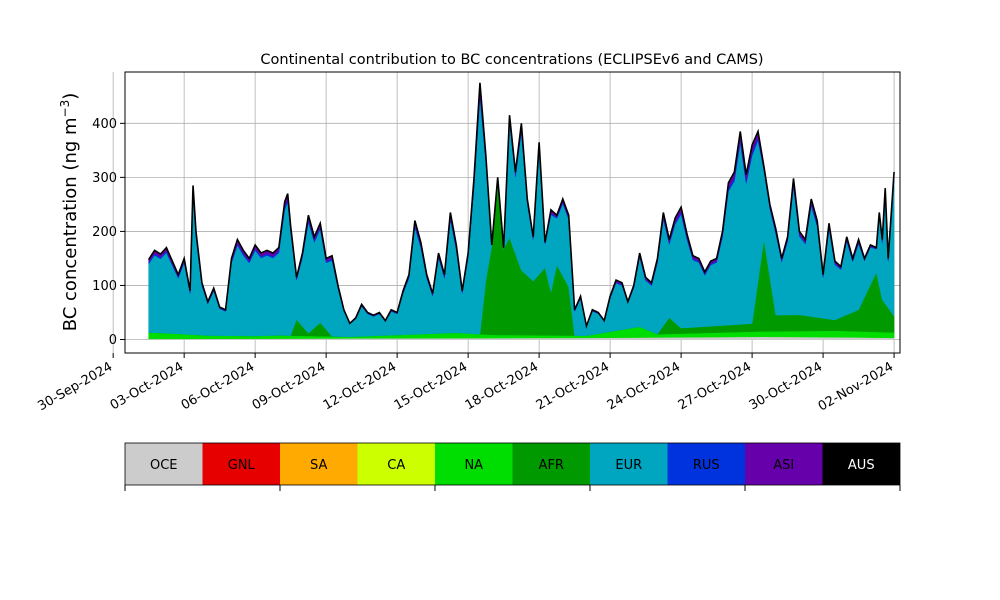  I want to click on legend-swatch-na, so click(474, 464).